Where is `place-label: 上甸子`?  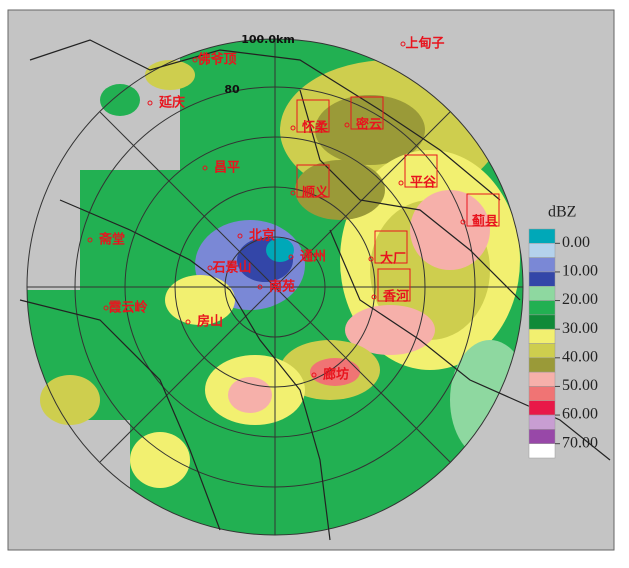 place-label: 上甸子 is located at coordinates (424, 44).